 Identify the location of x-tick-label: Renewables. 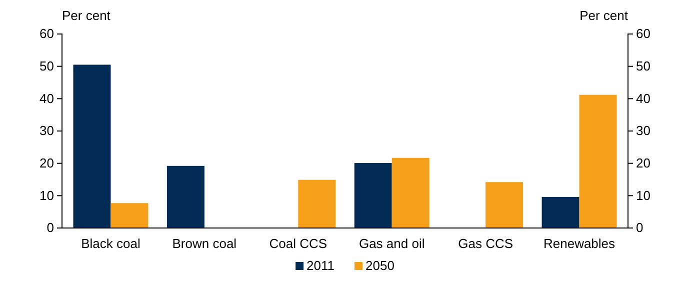
(580, 243).